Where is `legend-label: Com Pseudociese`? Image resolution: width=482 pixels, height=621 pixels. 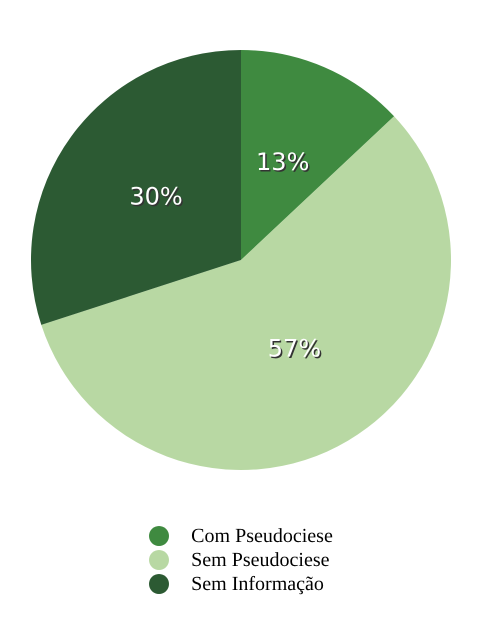
legend-label: Com Pseudociese is located at coordinates (261, 536).